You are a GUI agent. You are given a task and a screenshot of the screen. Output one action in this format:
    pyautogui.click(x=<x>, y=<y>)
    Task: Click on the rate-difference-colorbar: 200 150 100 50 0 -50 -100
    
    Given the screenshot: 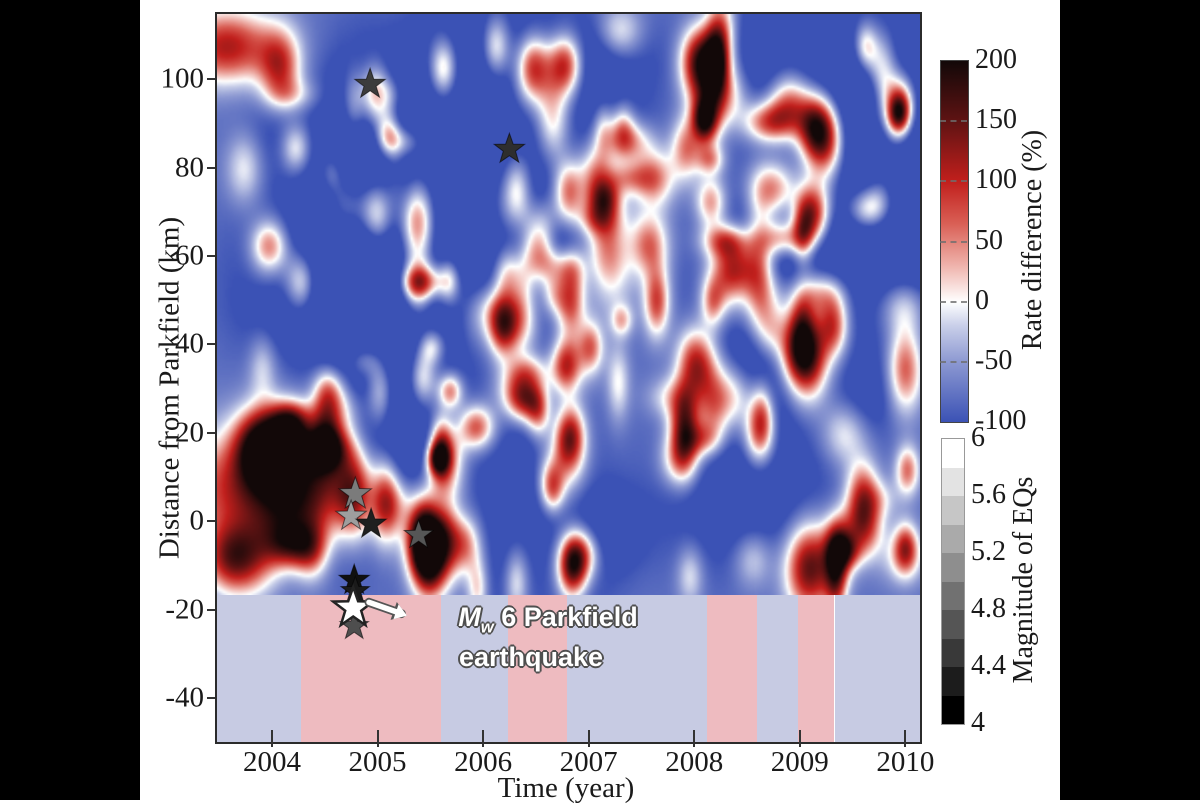 What is the action you would take?
    pyautogui.click(x=983, y=240)
    